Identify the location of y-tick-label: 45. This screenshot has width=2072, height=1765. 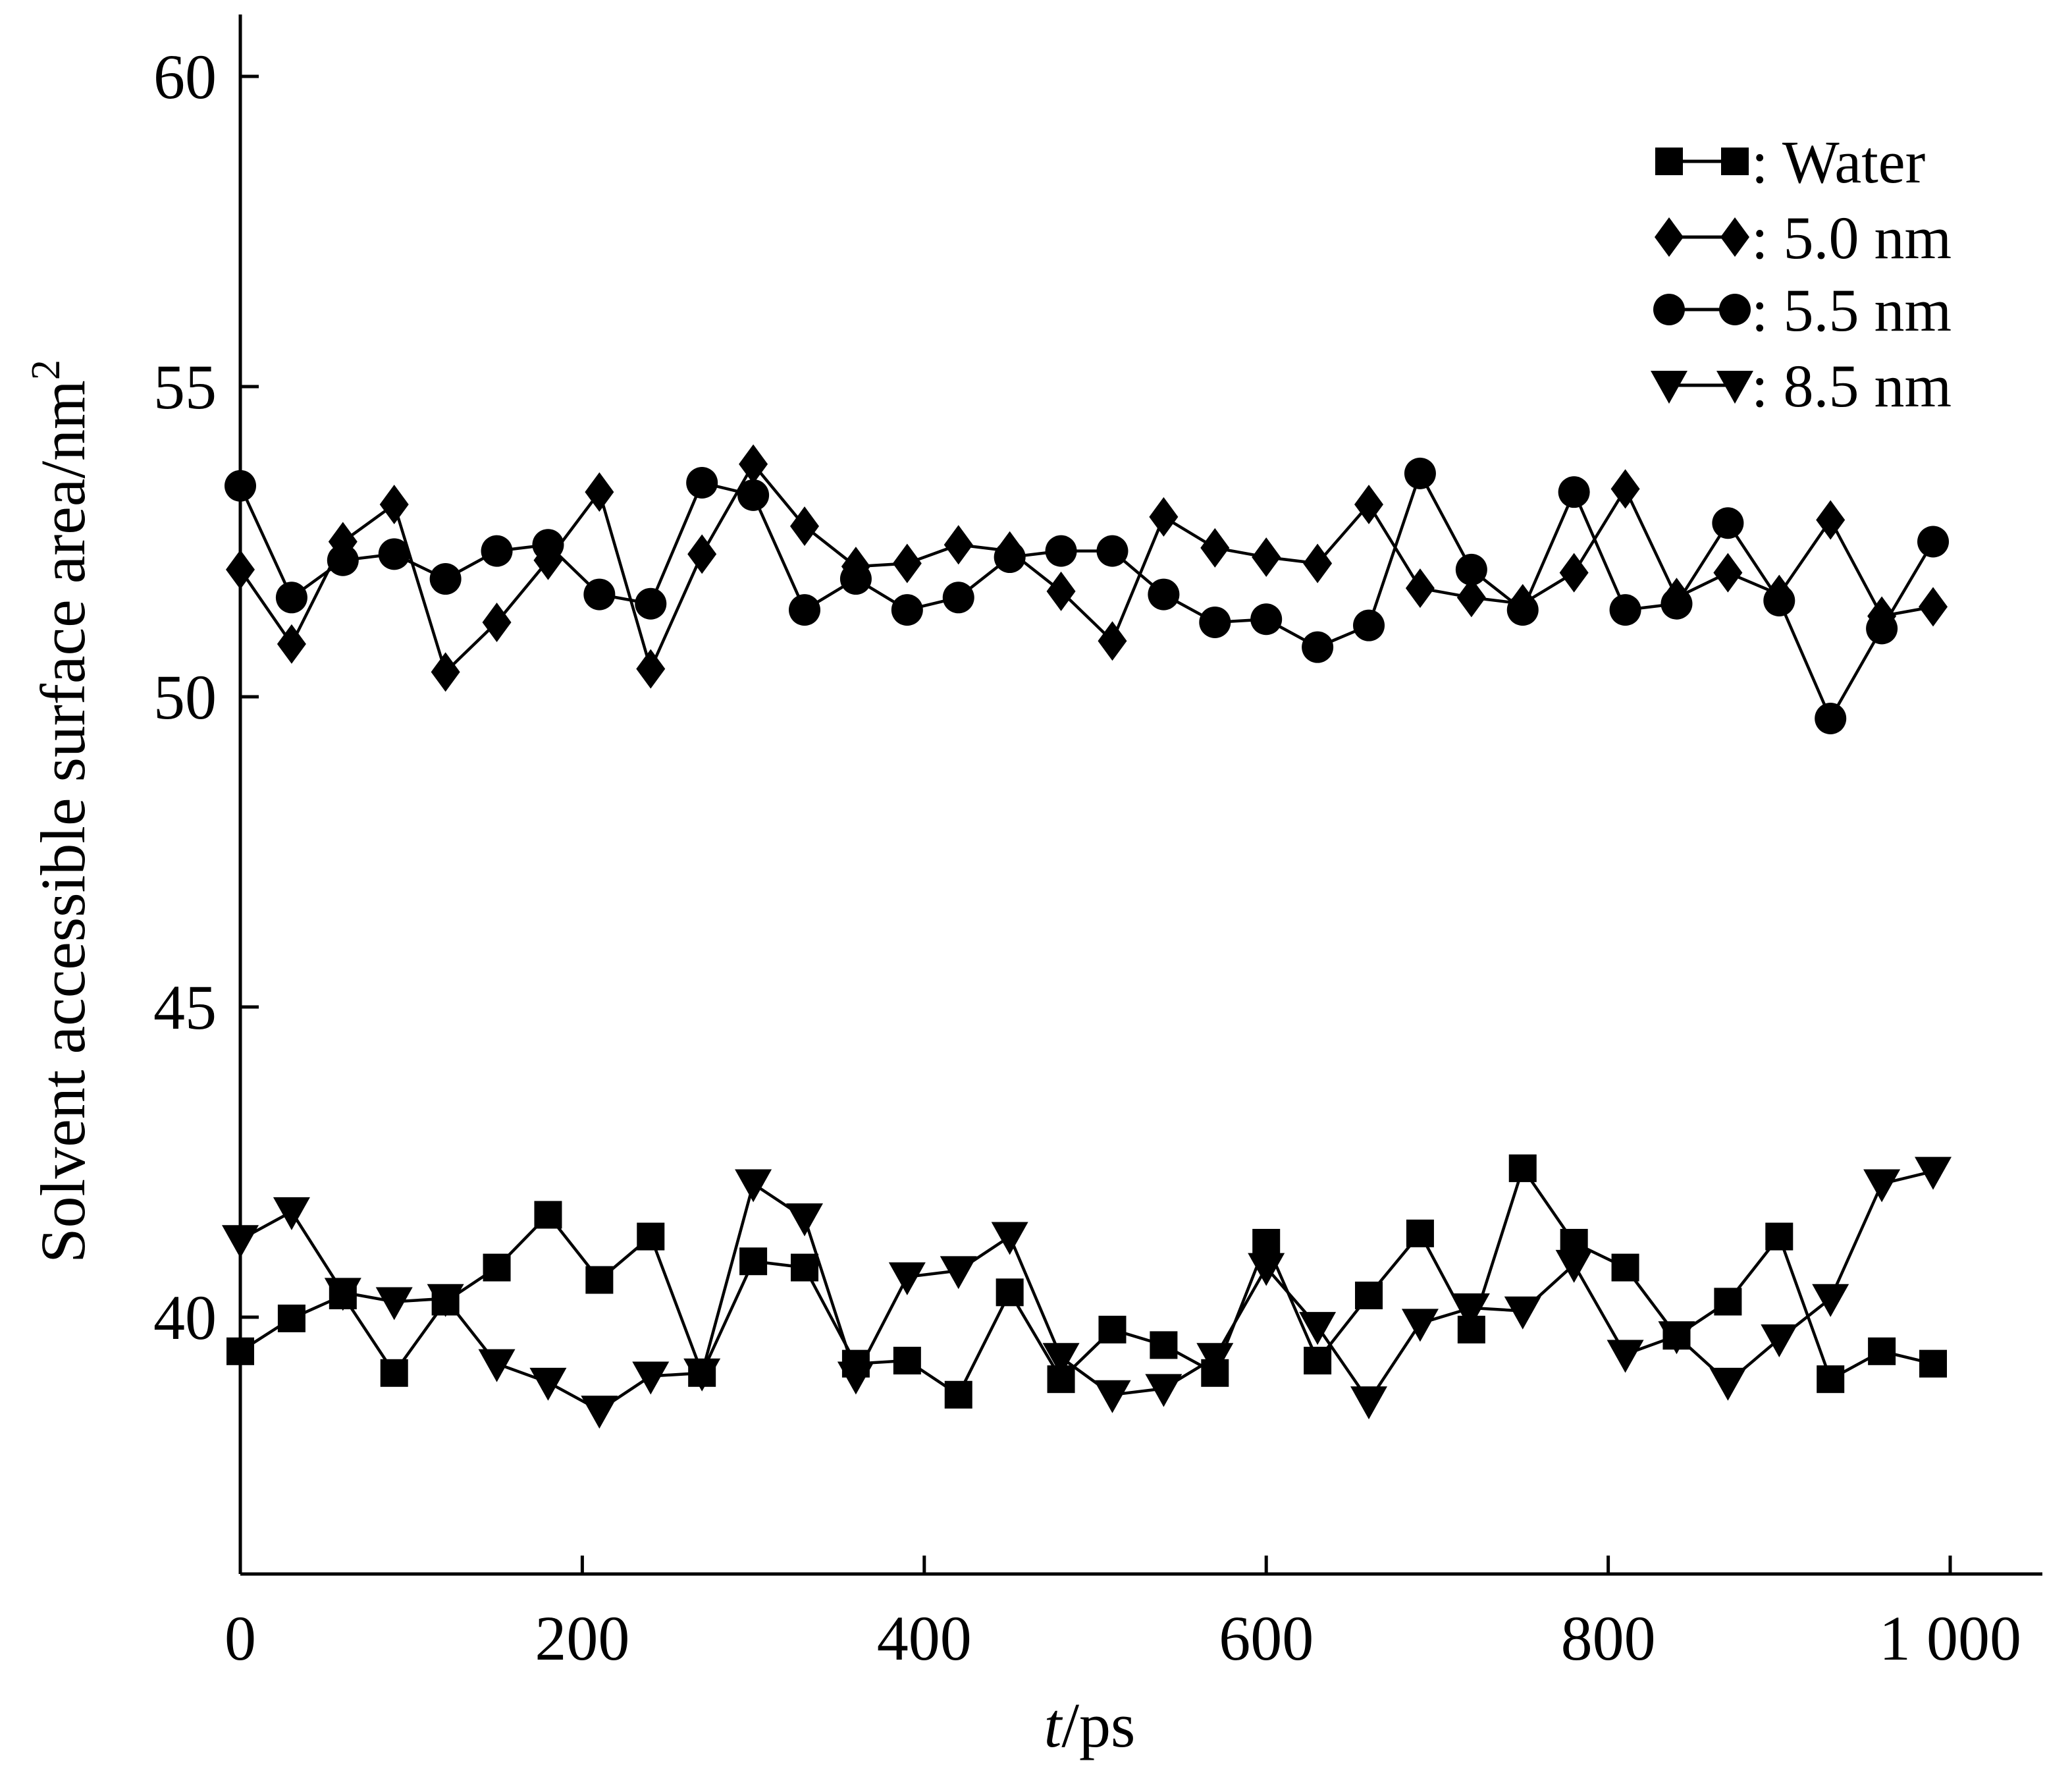
(185, 1007).